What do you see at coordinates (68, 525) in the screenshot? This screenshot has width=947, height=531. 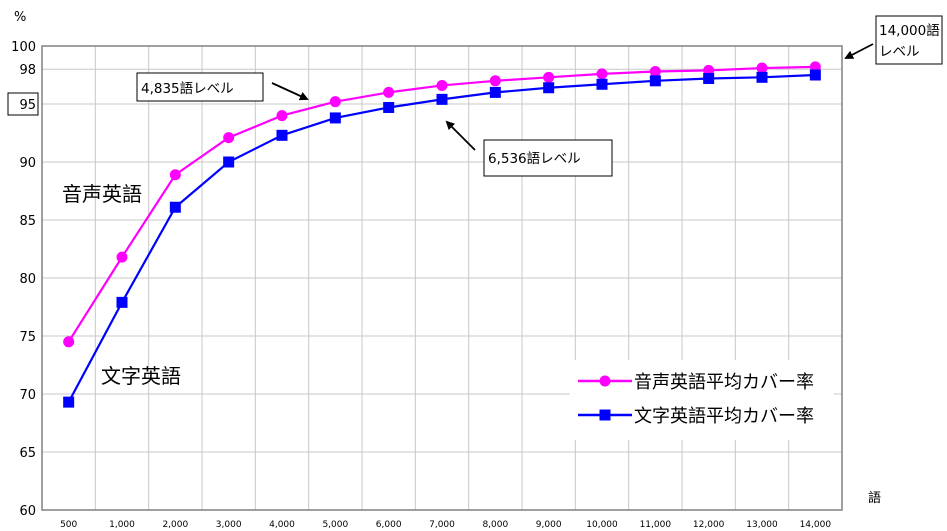 I see `x-tick-label: 500` at bounding box center [68, 525].